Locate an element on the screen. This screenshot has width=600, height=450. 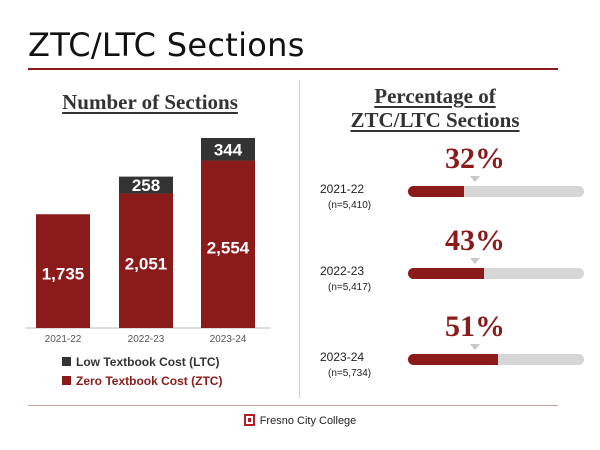
legend-swatch-ltc is located at coordinates (66, 361).